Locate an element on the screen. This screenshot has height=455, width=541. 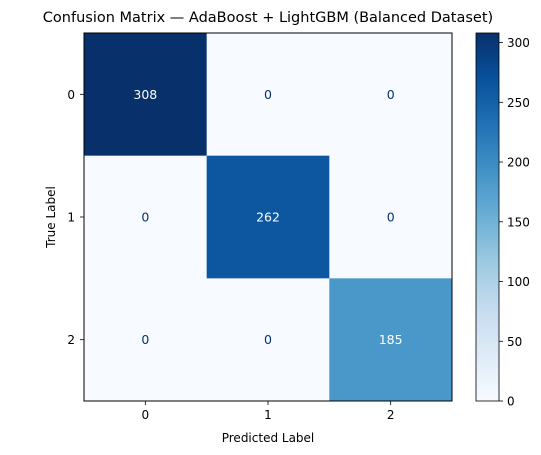
y-tick-label: 0 is located at coordinates (71, 95).